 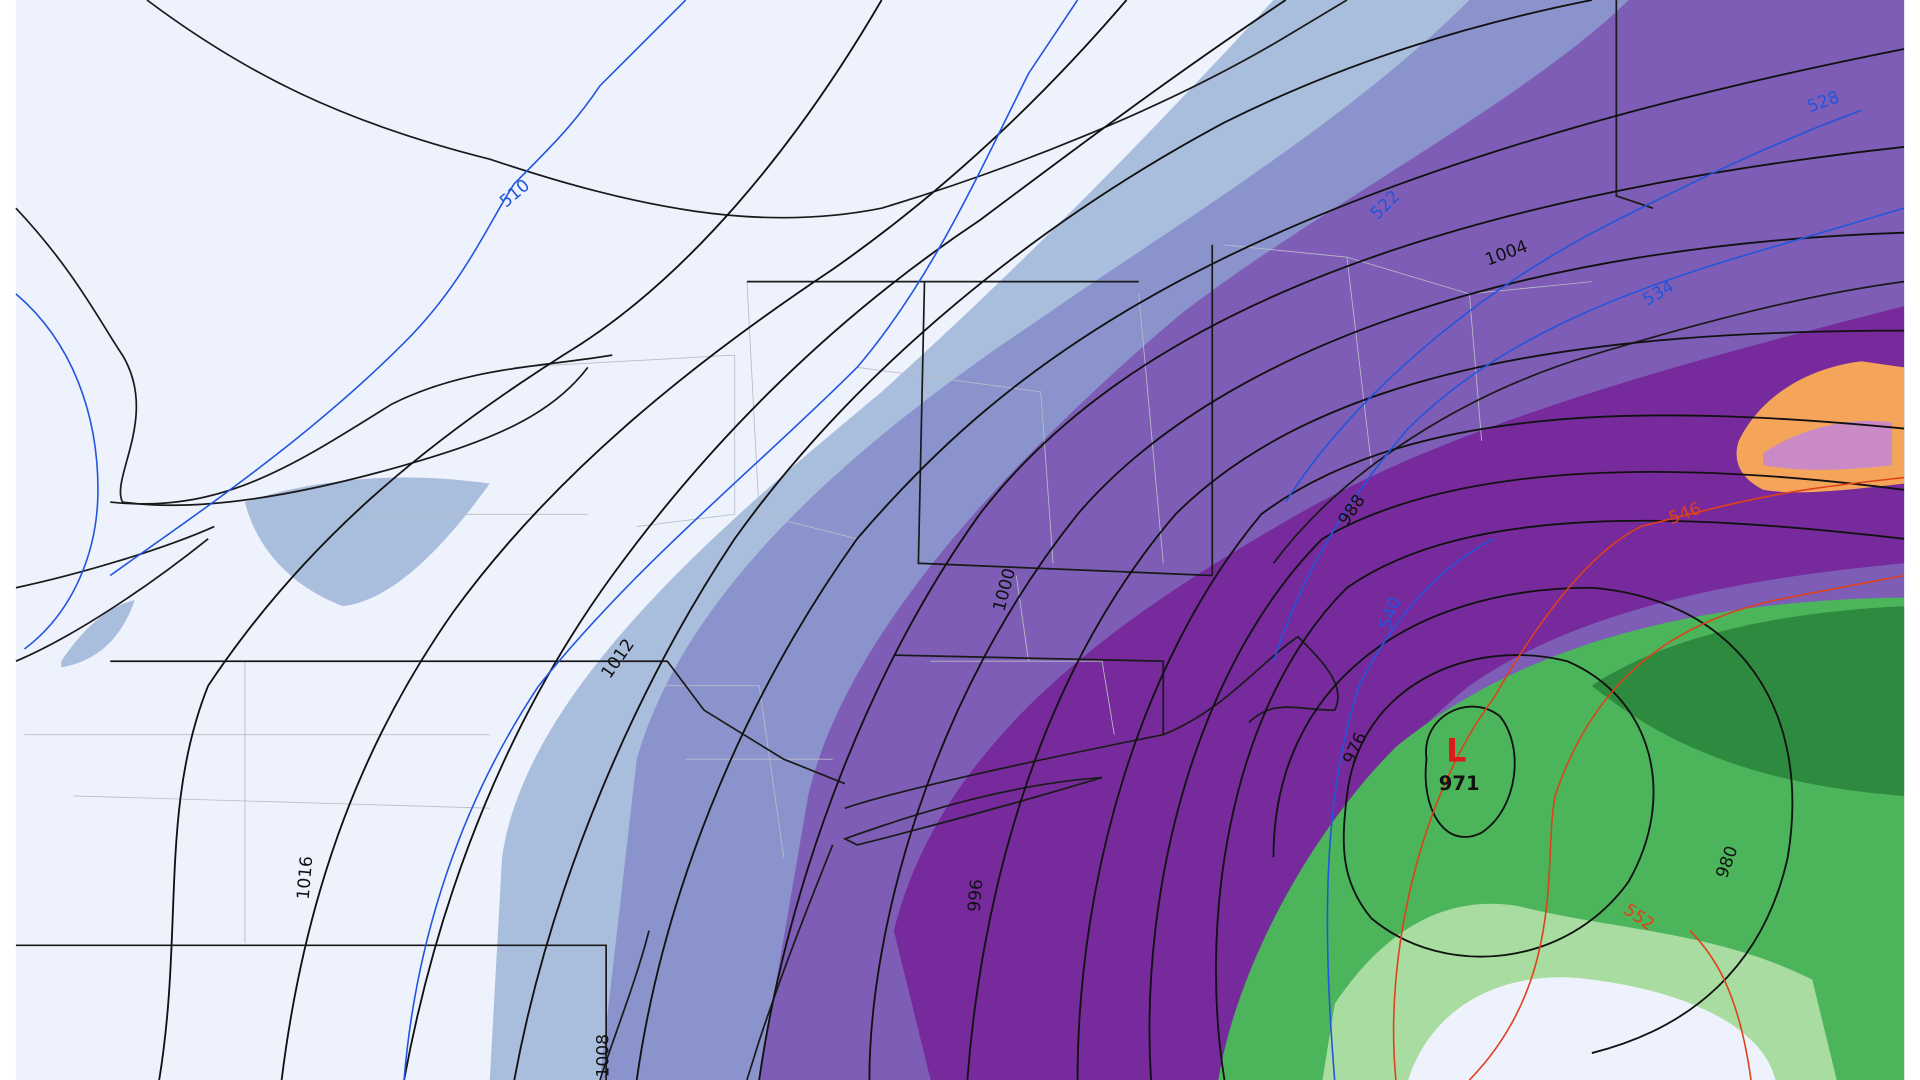 I want to click on mix-pink, so click(x=1827, y=445).